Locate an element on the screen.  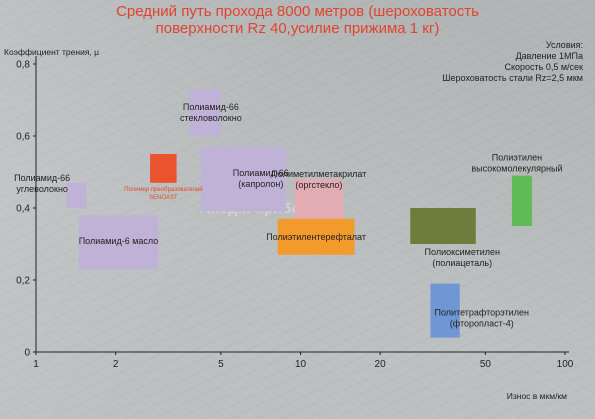
material-label-3: углеволокно is located at coordinates (42, 189).